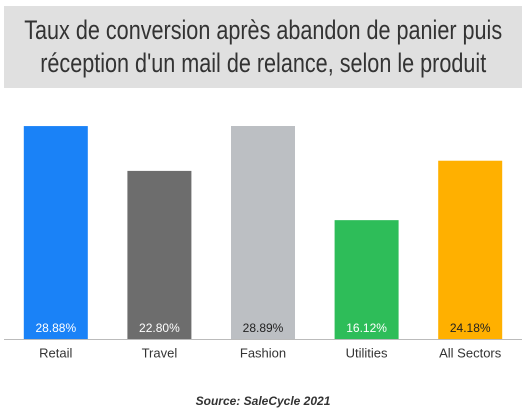 The image size is (526, 414). I want to click on source: Source: SaleCycle 2021, so click(263, 401).